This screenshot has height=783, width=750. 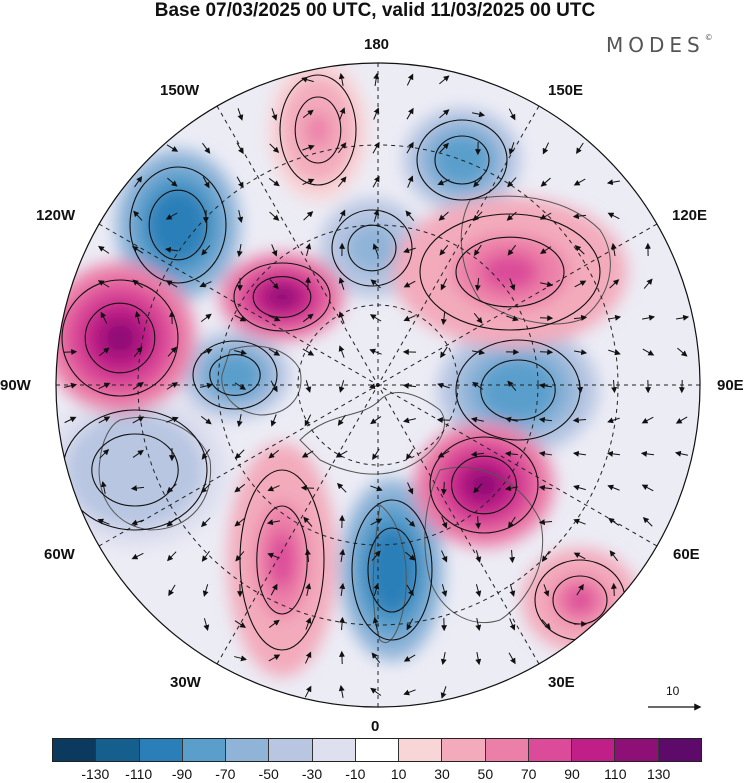 What do you see at coordinates (658, 774) in the screenshot?
I see `colorbar-tick-label: 130` at bounding box center [658, 774].